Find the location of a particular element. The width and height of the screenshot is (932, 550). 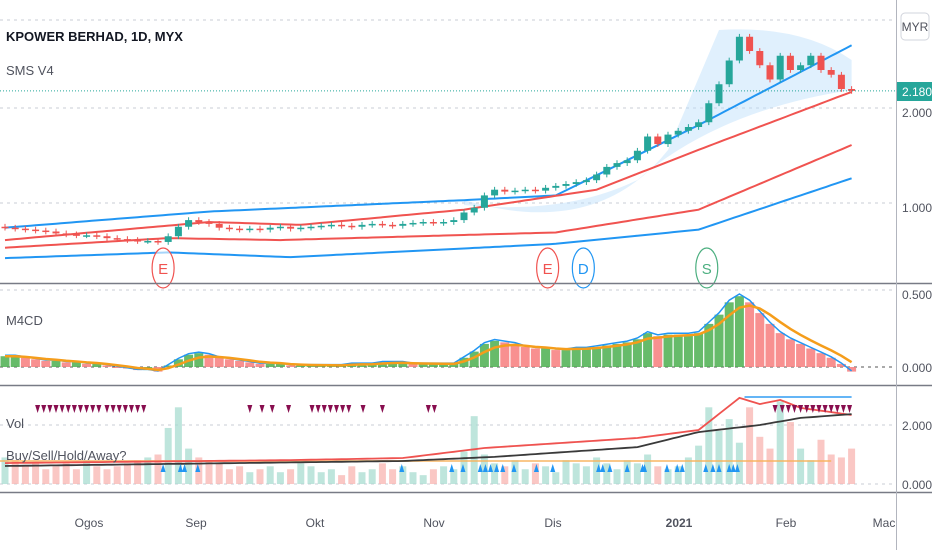

macd-signal-line is located at coordinates (429, 338).